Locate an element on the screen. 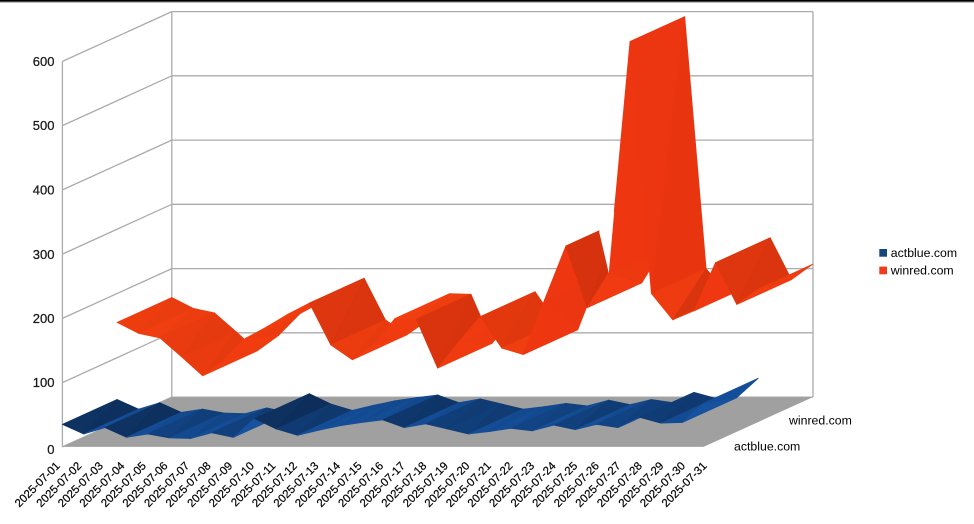  svg-text: 600 is located at coordinates (44, 61).